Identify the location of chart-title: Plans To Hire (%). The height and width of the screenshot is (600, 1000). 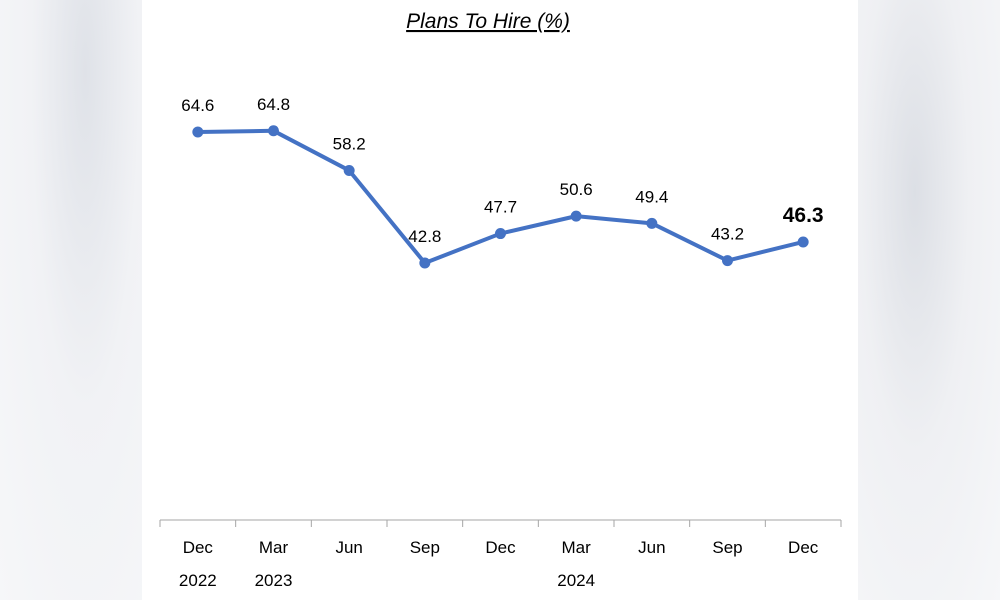
(488, 21).